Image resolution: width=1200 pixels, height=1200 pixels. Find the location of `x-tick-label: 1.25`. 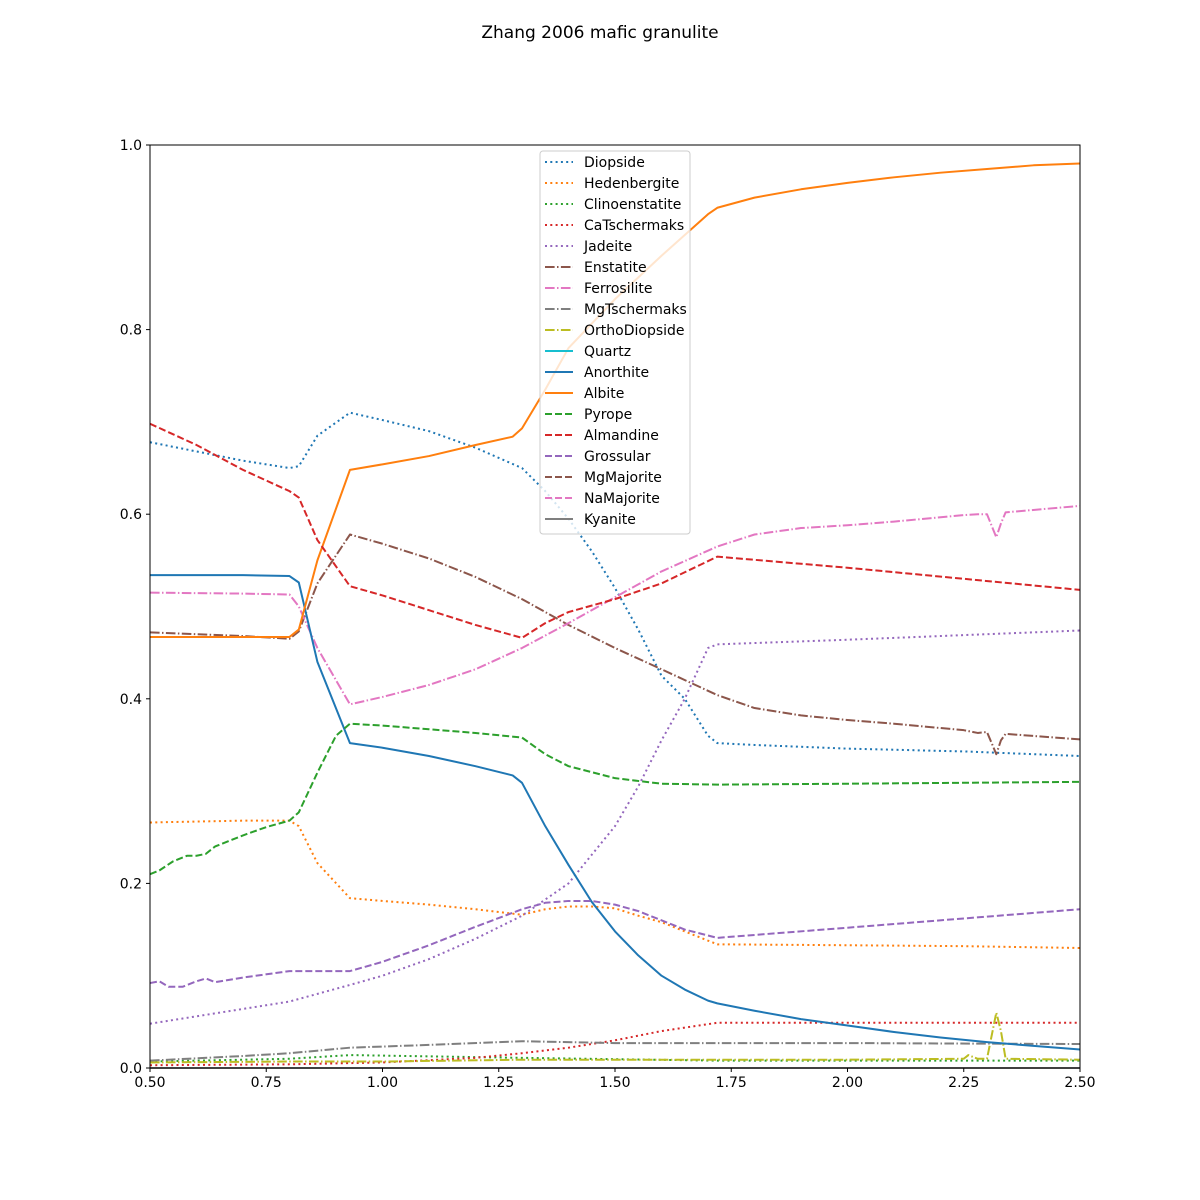

x-tick-label: 1.25 is located at coordinates (498, 1083).